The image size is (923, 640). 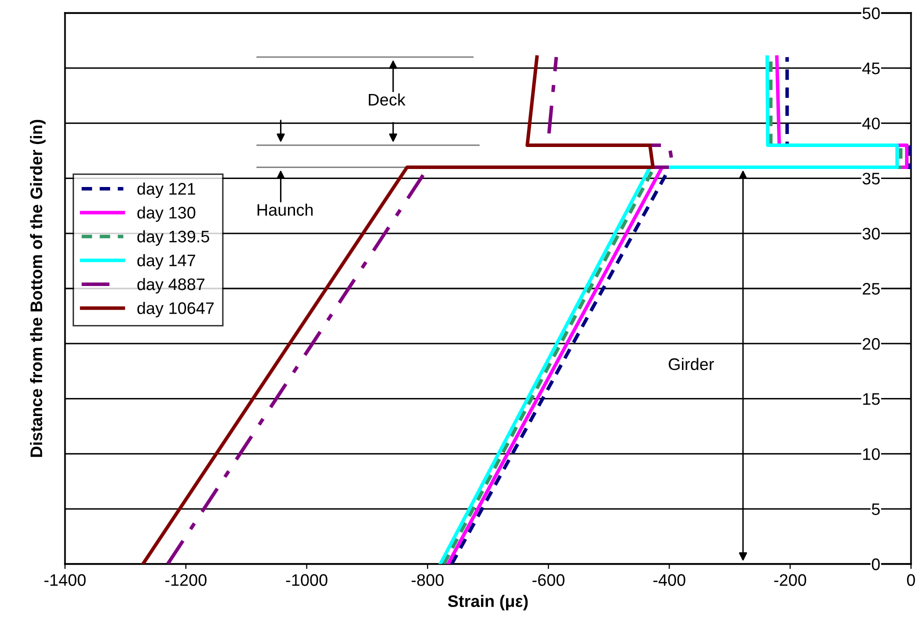 What do you see at coordinates (387, 99) in the screenshot?
I see `annotation: Deck` at bounding box center [387, 99].